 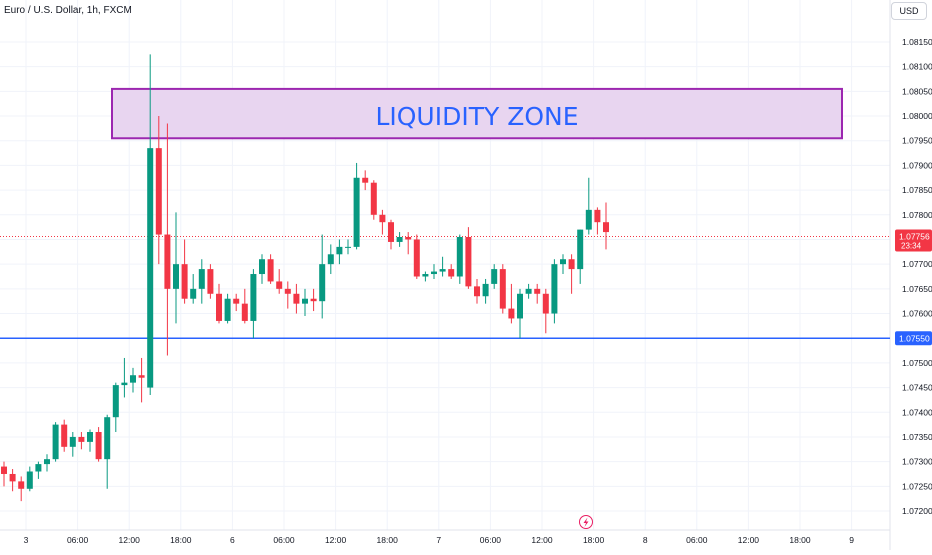 I want to click on currency-button: USD, so click(x=909, y=11).